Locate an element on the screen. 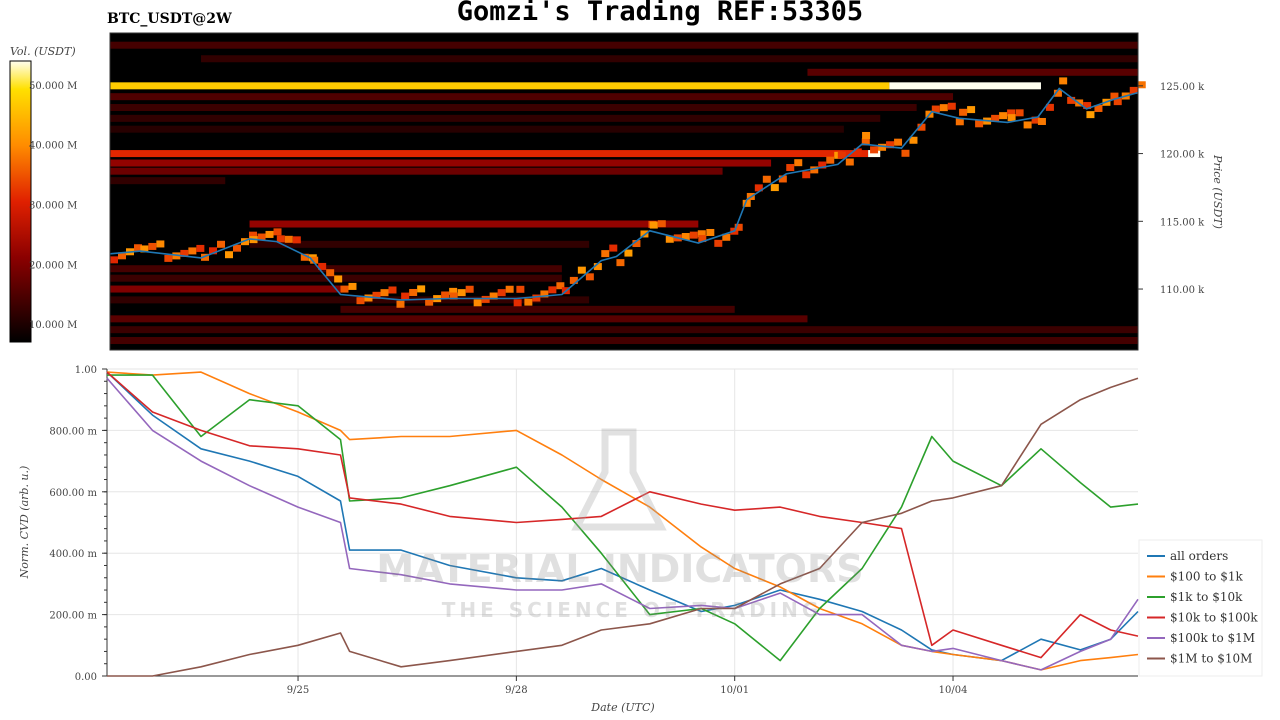 The image size is (1280, 720). x-tick-label: 10/04 is located at coordinates (953, 690).